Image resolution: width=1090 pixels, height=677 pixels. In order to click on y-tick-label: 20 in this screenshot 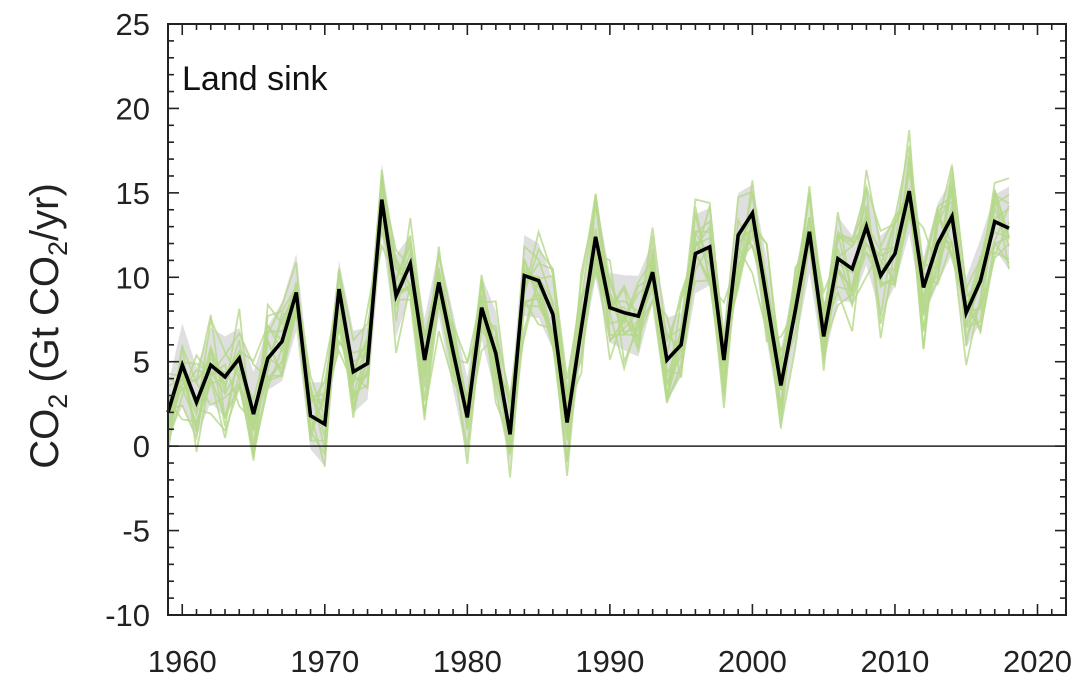, I will do `click(133, 108)`.